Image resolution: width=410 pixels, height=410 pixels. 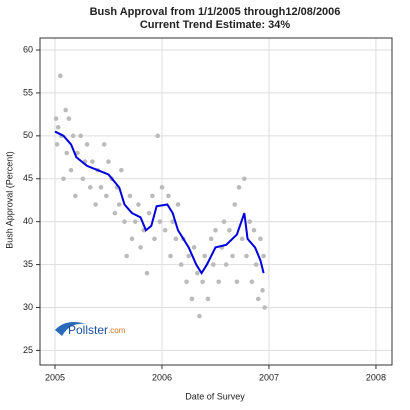 I want to click on logo: Pollster.com, so click(x=97, y=330).